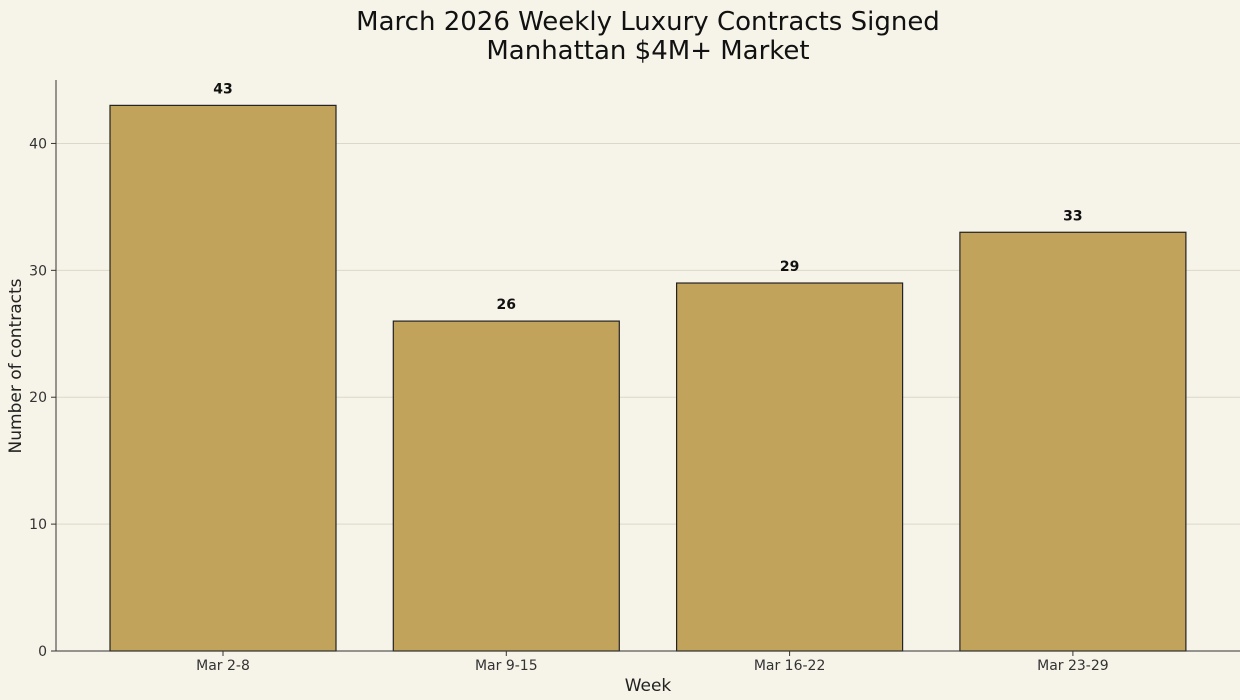 The image size is (1240, 700). I want to click on y-tick-label: 20, so click(38, 398).